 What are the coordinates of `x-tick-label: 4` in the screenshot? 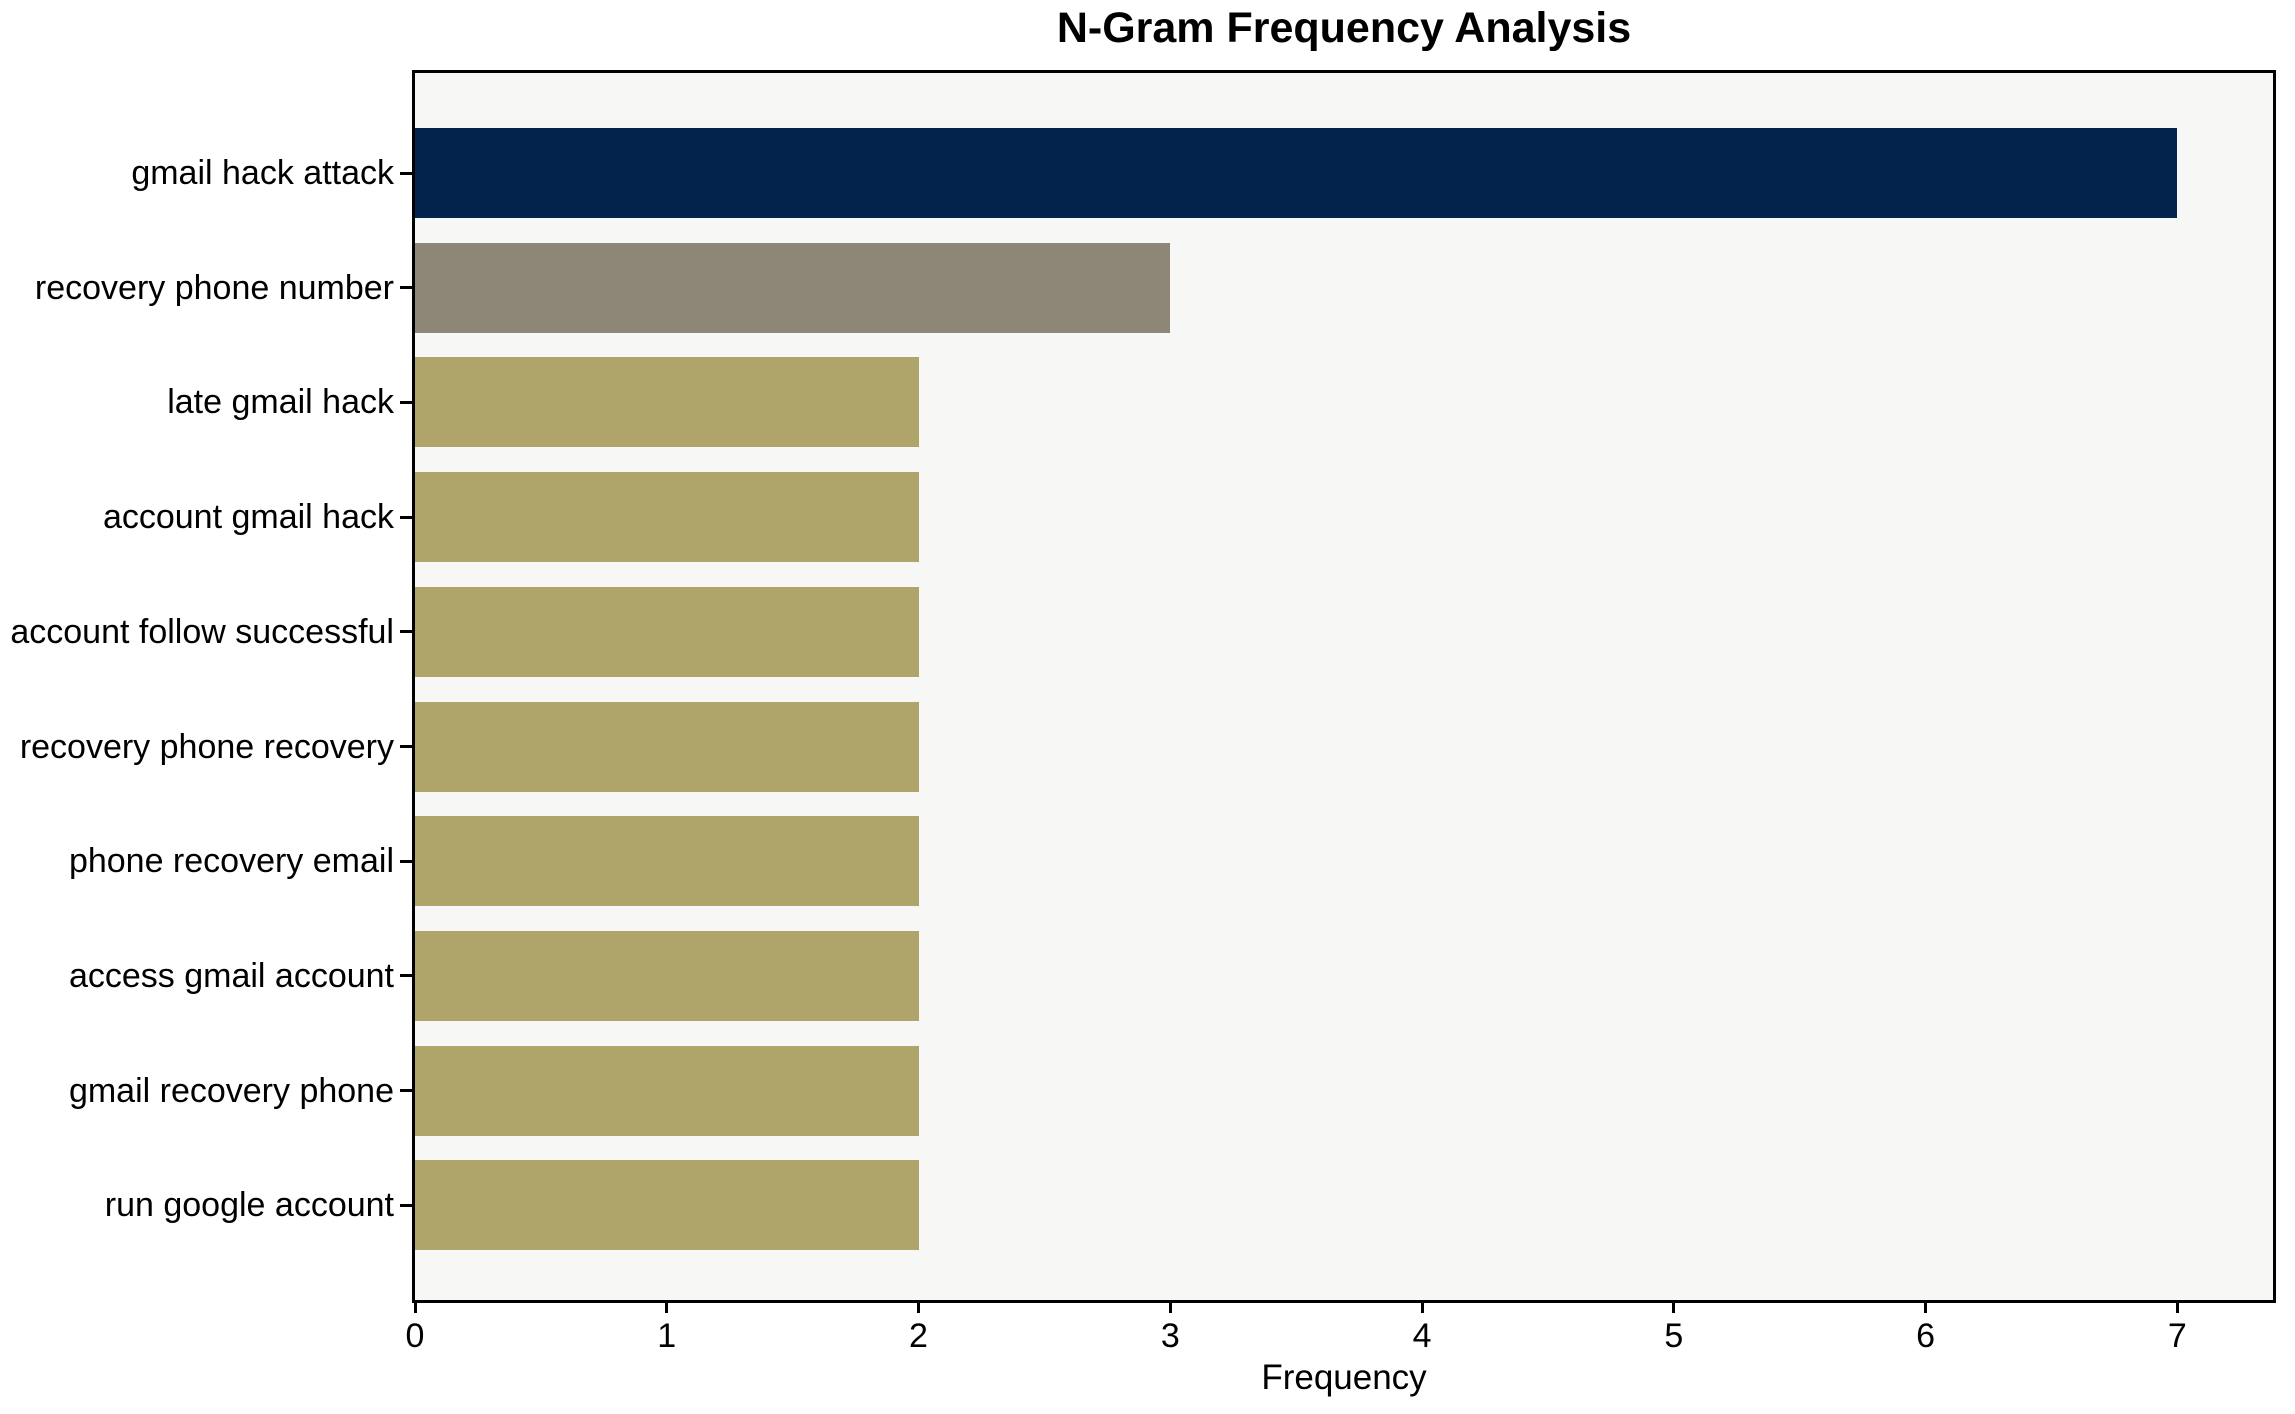 It's located at (1422, 1336).